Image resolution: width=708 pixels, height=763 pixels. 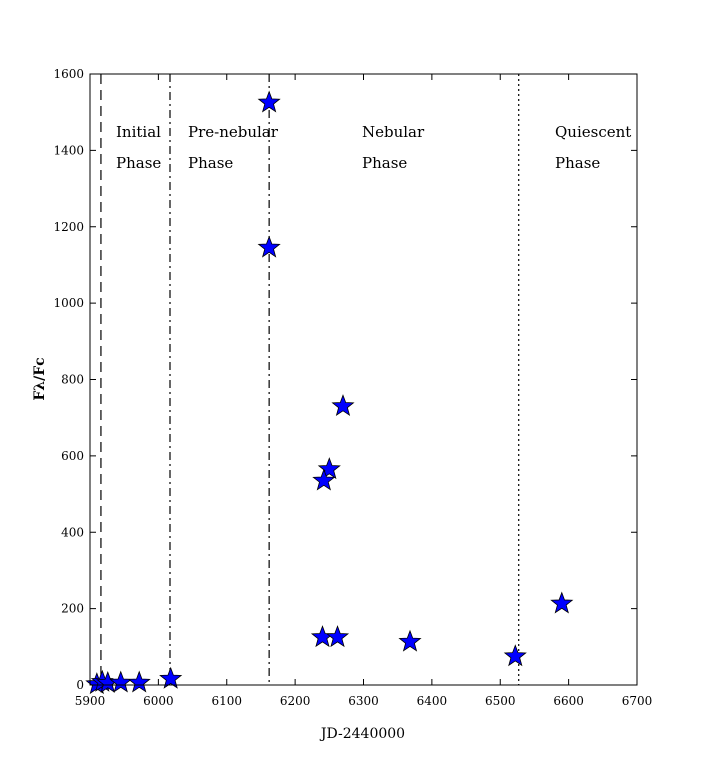 What do you see at coordinates (393, 132) in the screenshot?
I see `phase-label-nebular-line1: Nebular` at bounding box center [393, 132].